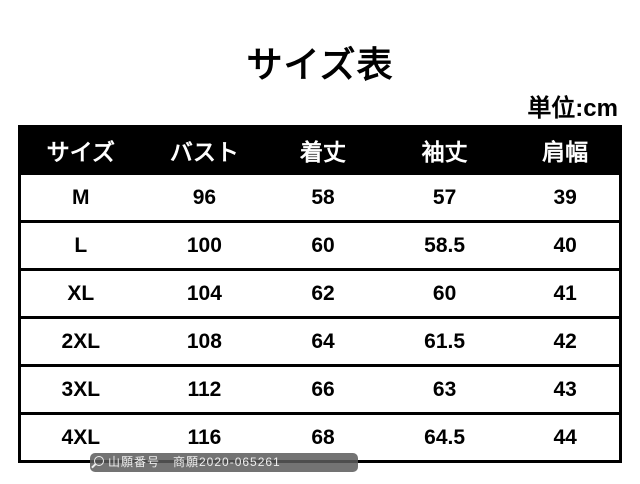 Image resolution: width=640 pixels, height=484 pixels. I want to click on table-cell: 4XL, so click(81, 437).